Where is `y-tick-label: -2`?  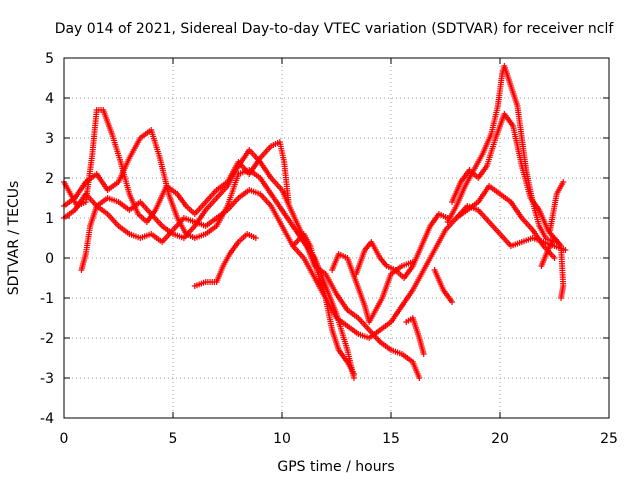
y-tick-label: -2 is located at coordinates (47, 339).